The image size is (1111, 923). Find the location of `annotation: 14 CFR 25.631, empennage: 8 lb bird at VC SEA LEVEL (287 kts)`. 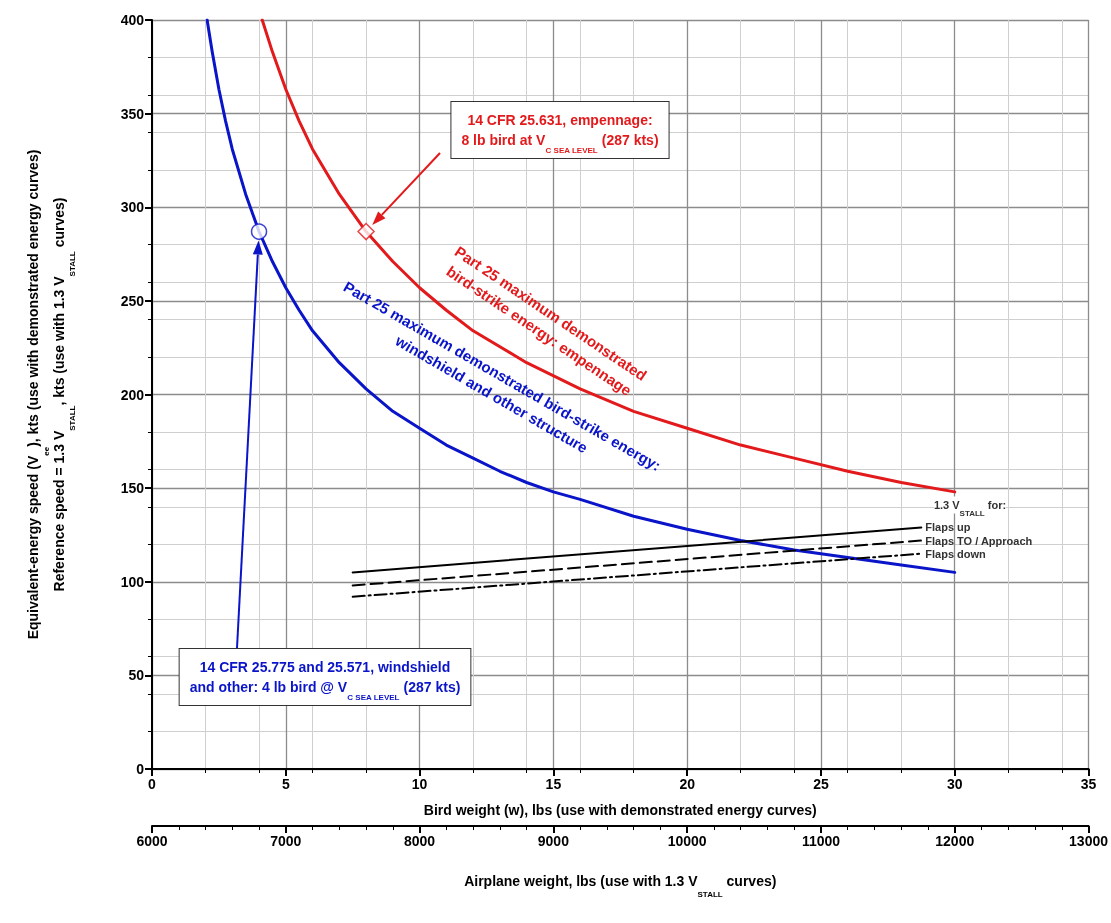

annotation: 14 CFR 25.631, empennage: 8 lb bird at VC SEA LEVEL (287 kts) is located at coordinates (560, 133).